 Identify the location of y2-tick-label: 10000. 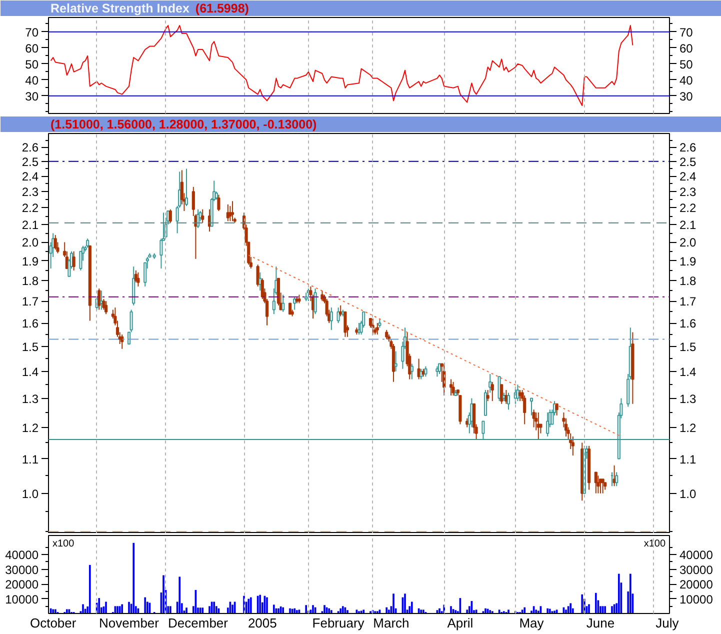
(697, 599).